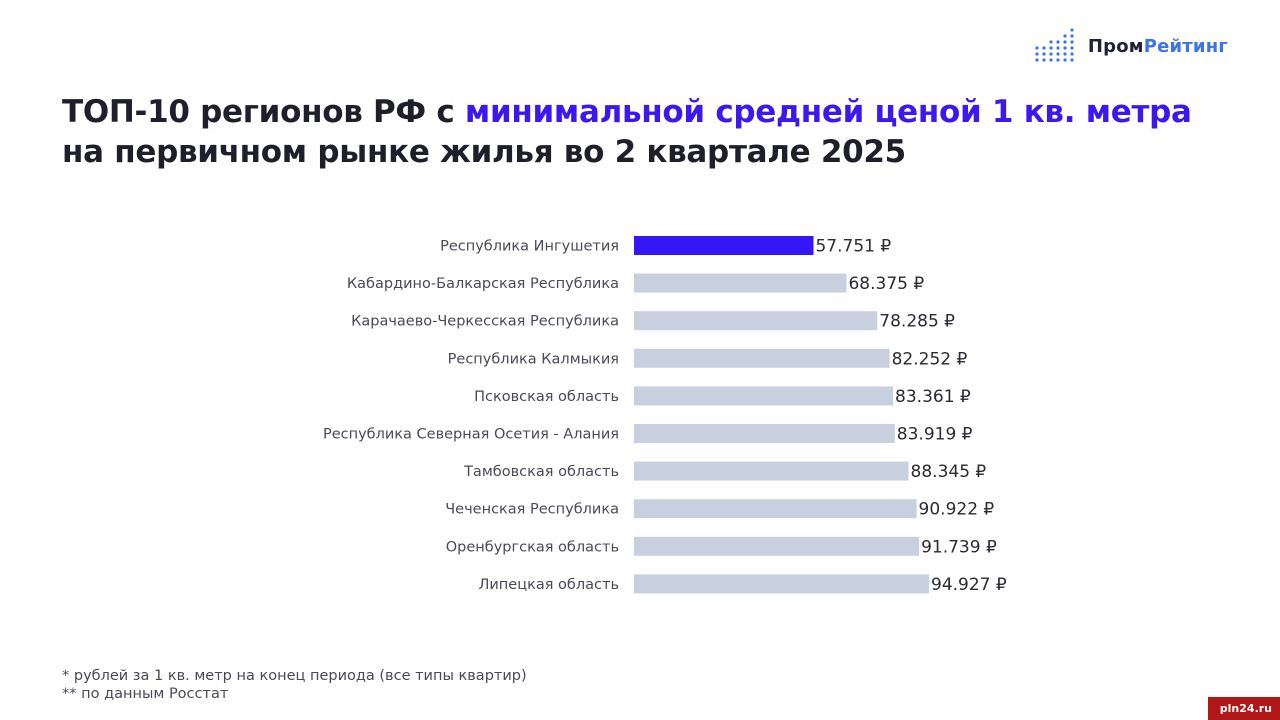  What do you see at coordinates (1243, 708) in the screenshot?
I see `watermark: pln24.ru` at bounding box center [1243, 708].